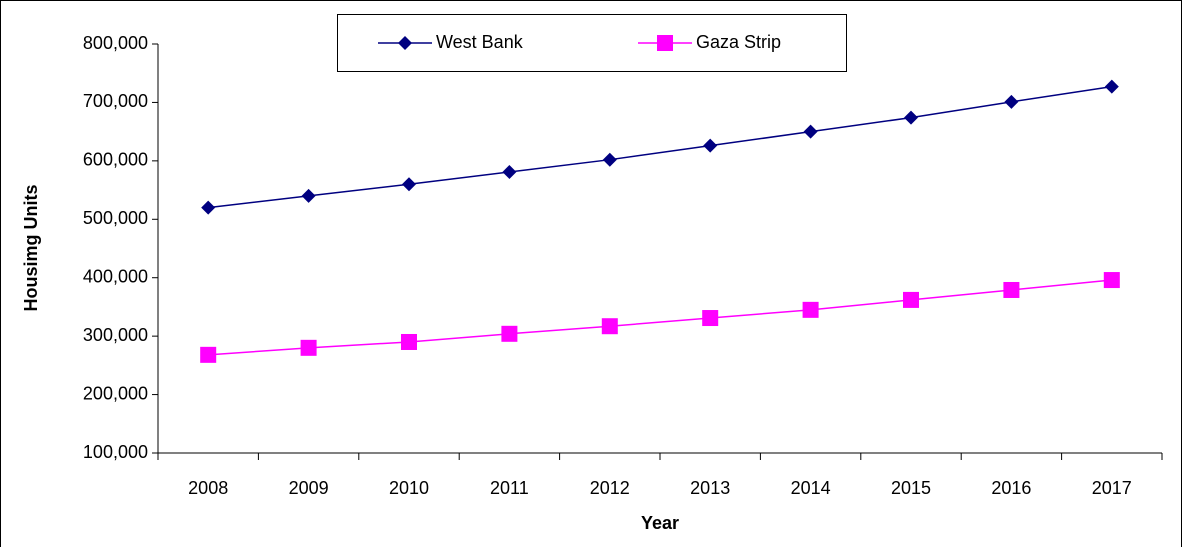  I want to click on x-tick-label: 2011, so click(509, 488).